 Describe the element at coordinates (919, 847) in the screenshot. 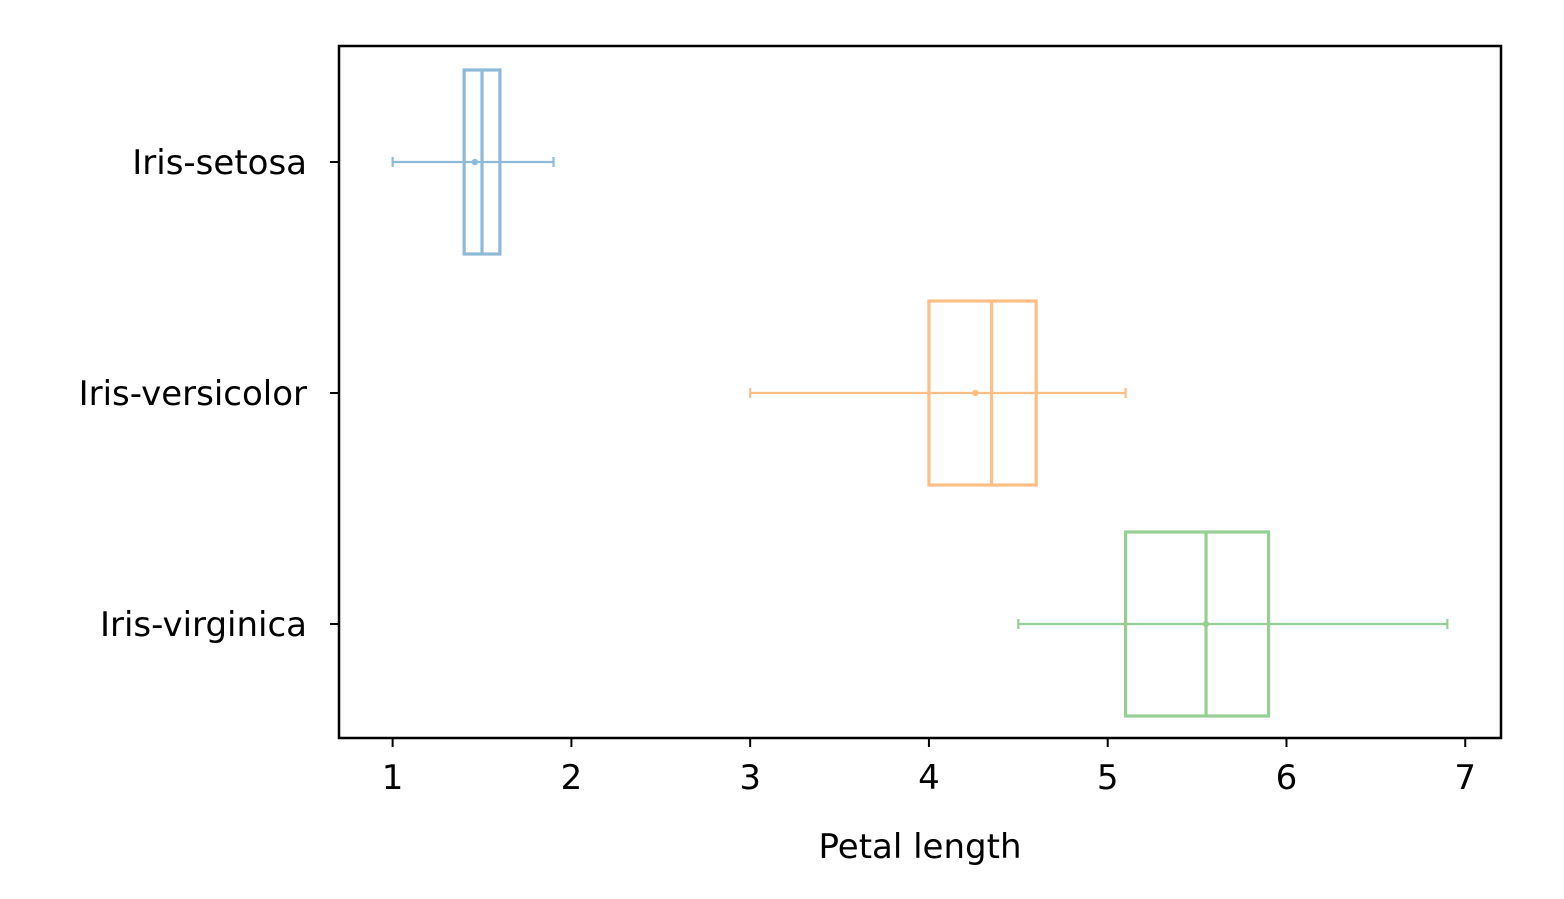

I see `x-axis-title: Petal length` at that location.